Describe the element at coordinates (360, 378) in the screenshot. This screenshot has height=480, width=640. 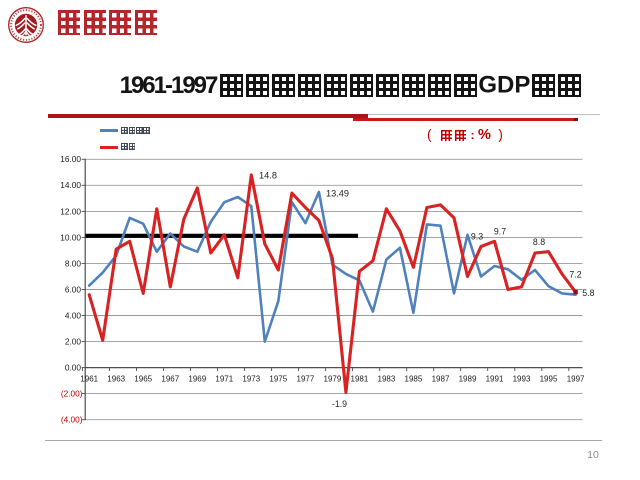
I see `svg-text: 1981` at that location.